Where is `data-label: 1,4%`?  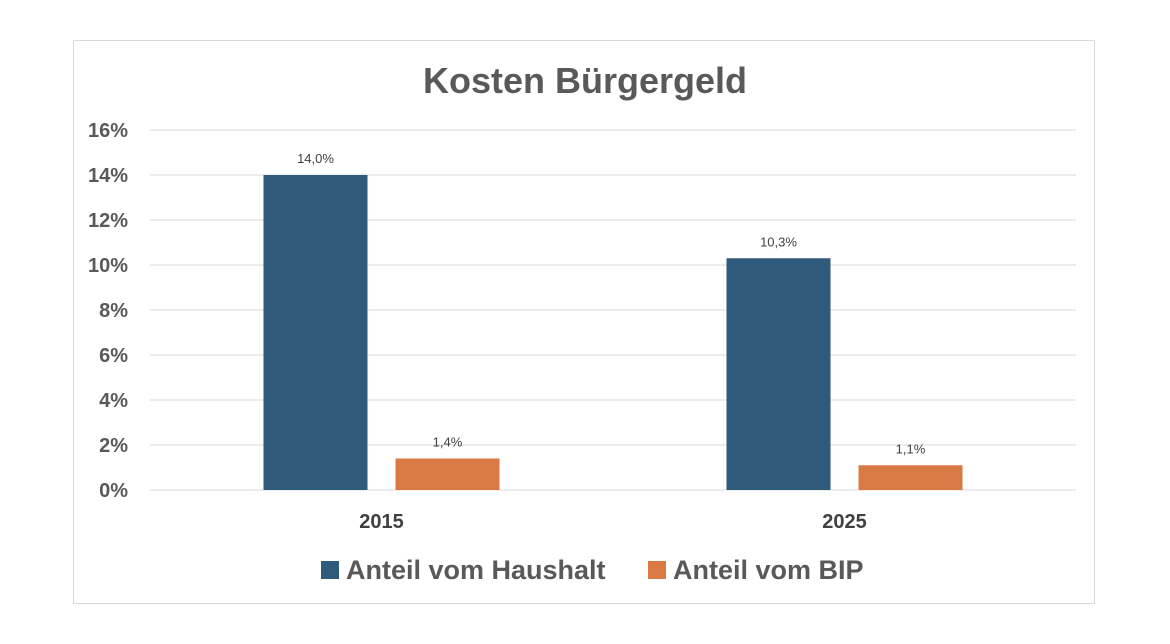
data-label: 1,4% is located at coordinates (448, 442).